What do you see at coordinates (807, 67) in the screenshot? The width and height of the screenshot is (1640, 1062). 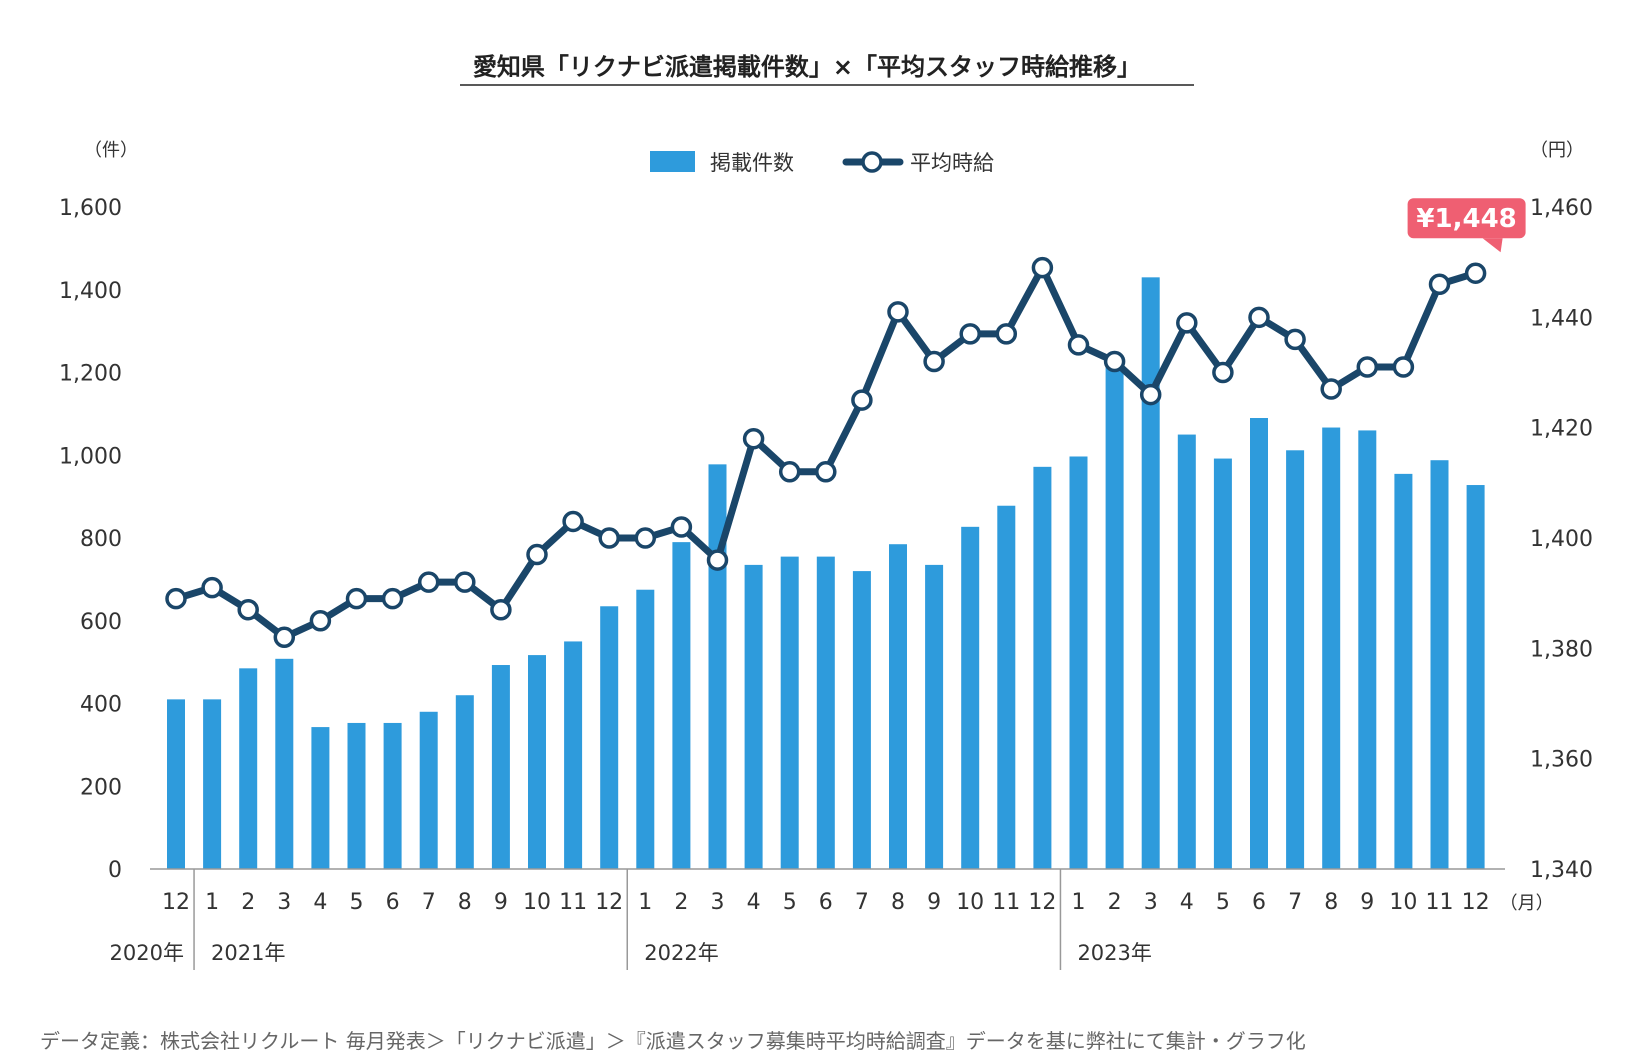 I see `chart-title: 愛知県「リクナビ派遣掲載件数」×「平均スタッフ時給推移」` at bounding box center [807, 67].